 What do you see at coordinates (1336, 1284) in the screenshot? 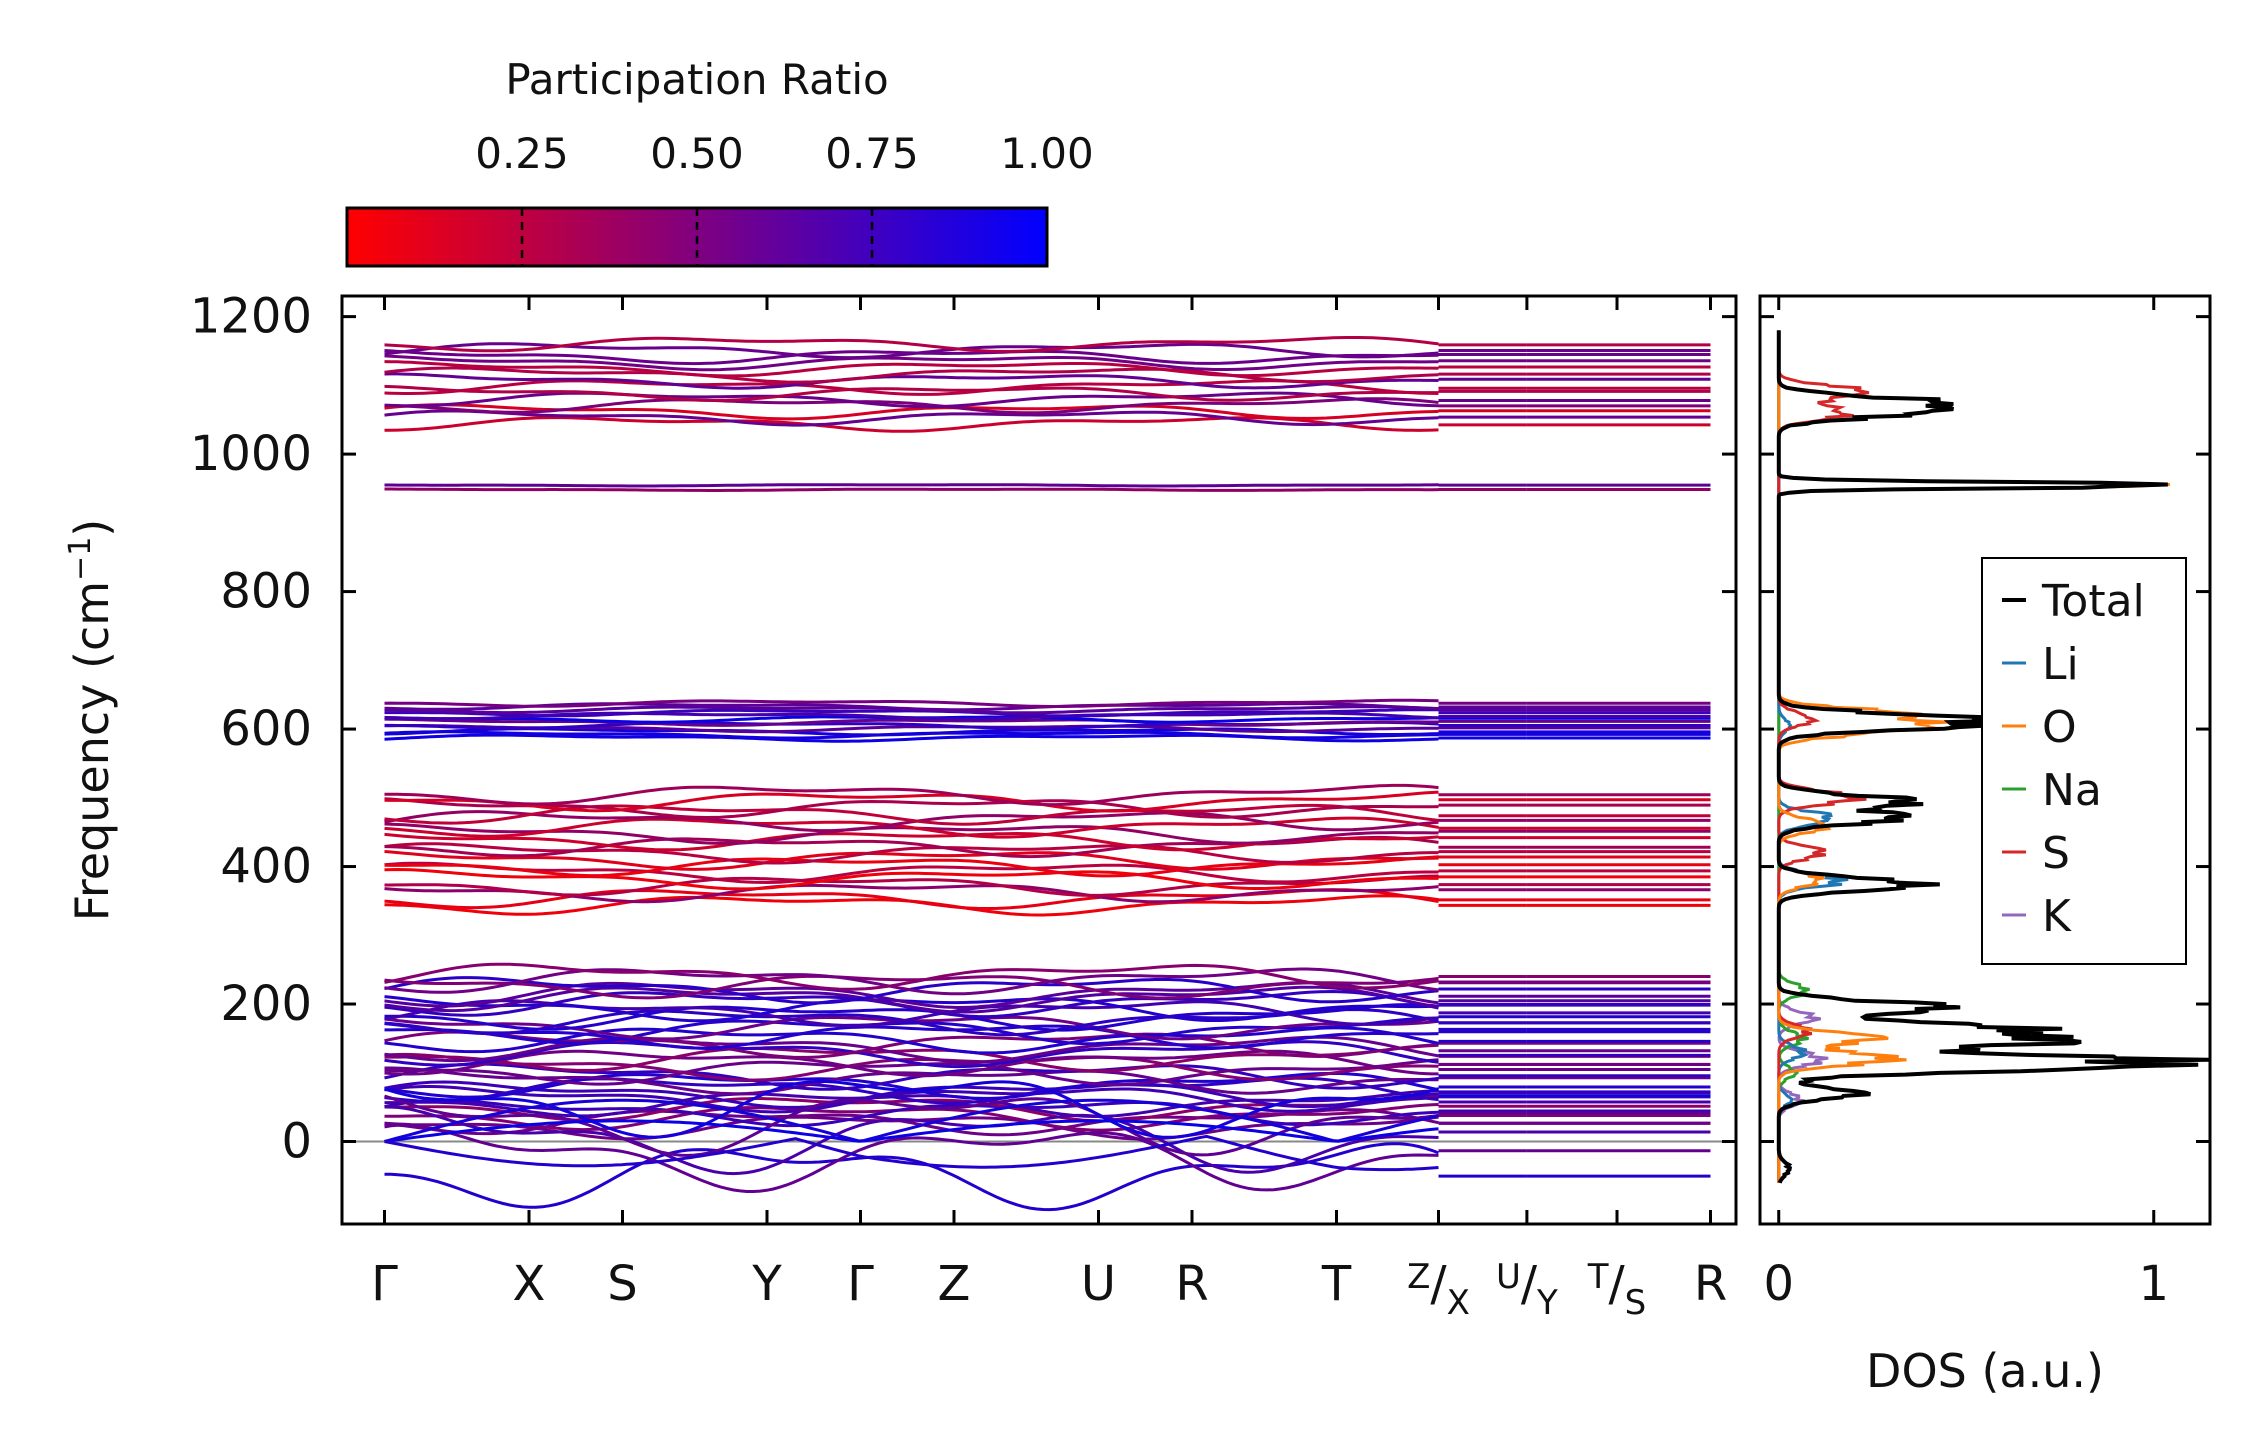
I see `kpath-label: T` at bounding box center [1336, 1284].